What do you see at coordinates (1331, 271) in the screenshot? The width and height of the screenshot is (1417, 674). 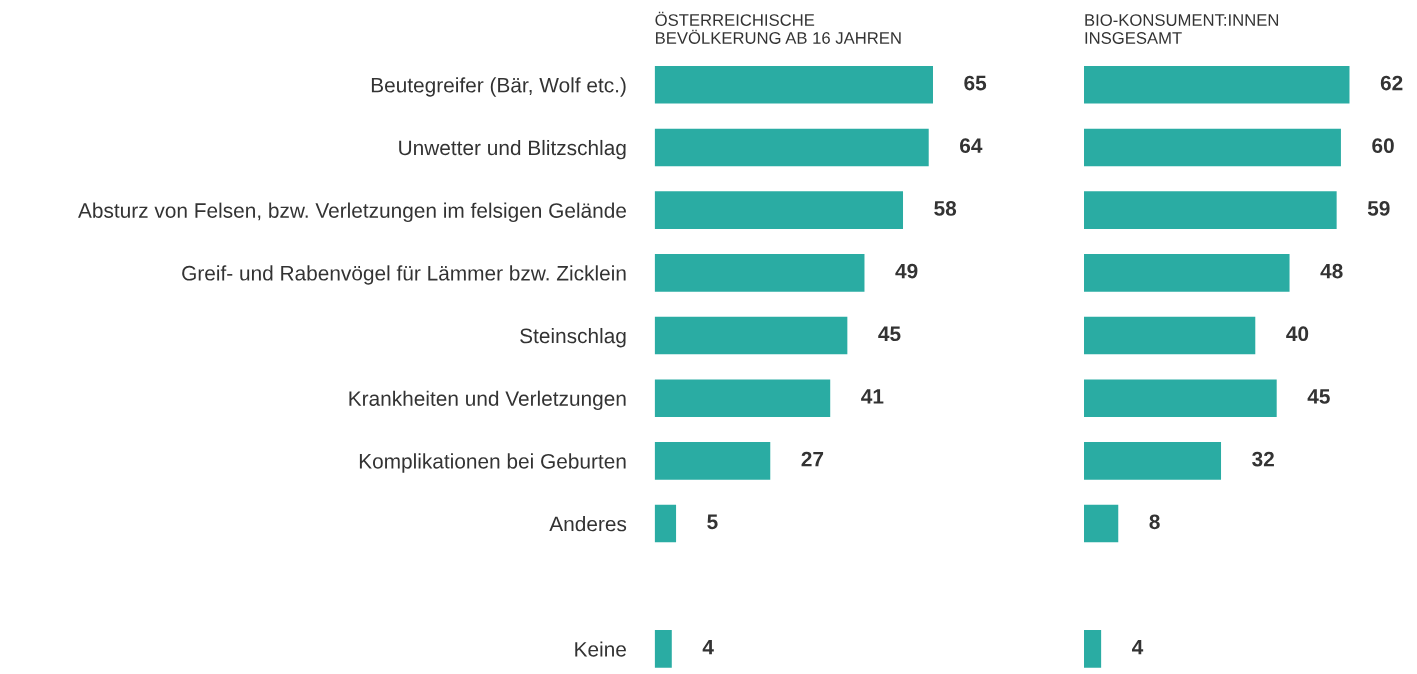 I see `data-label: 48` at bounding box center [1331, 271].